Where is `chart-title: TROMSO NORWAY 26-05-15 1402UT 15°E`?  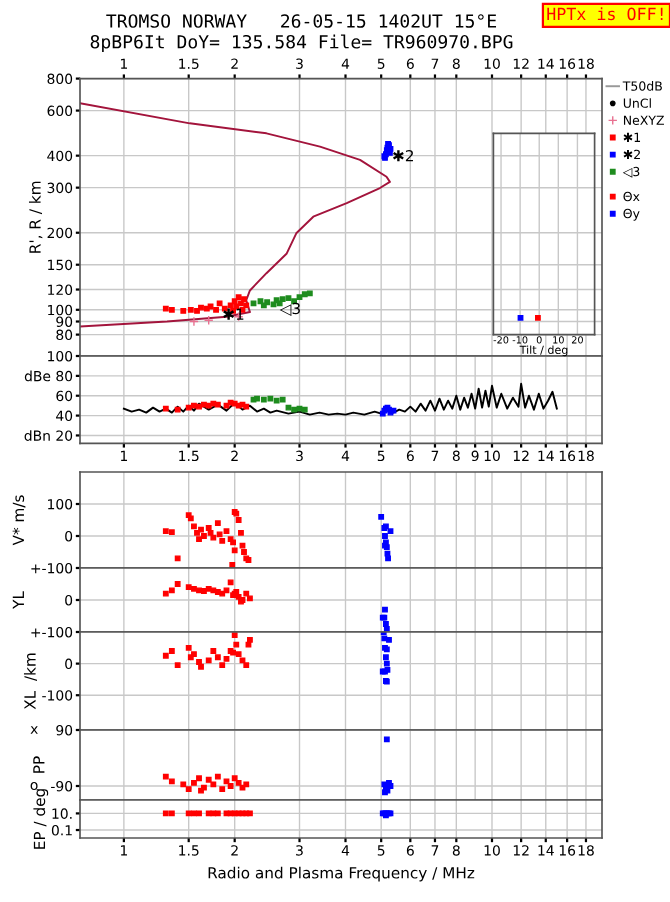
chart-title: TROMSO NORWAY 26-05-15 1402UT 15°E is located at coordinates (301, 21).